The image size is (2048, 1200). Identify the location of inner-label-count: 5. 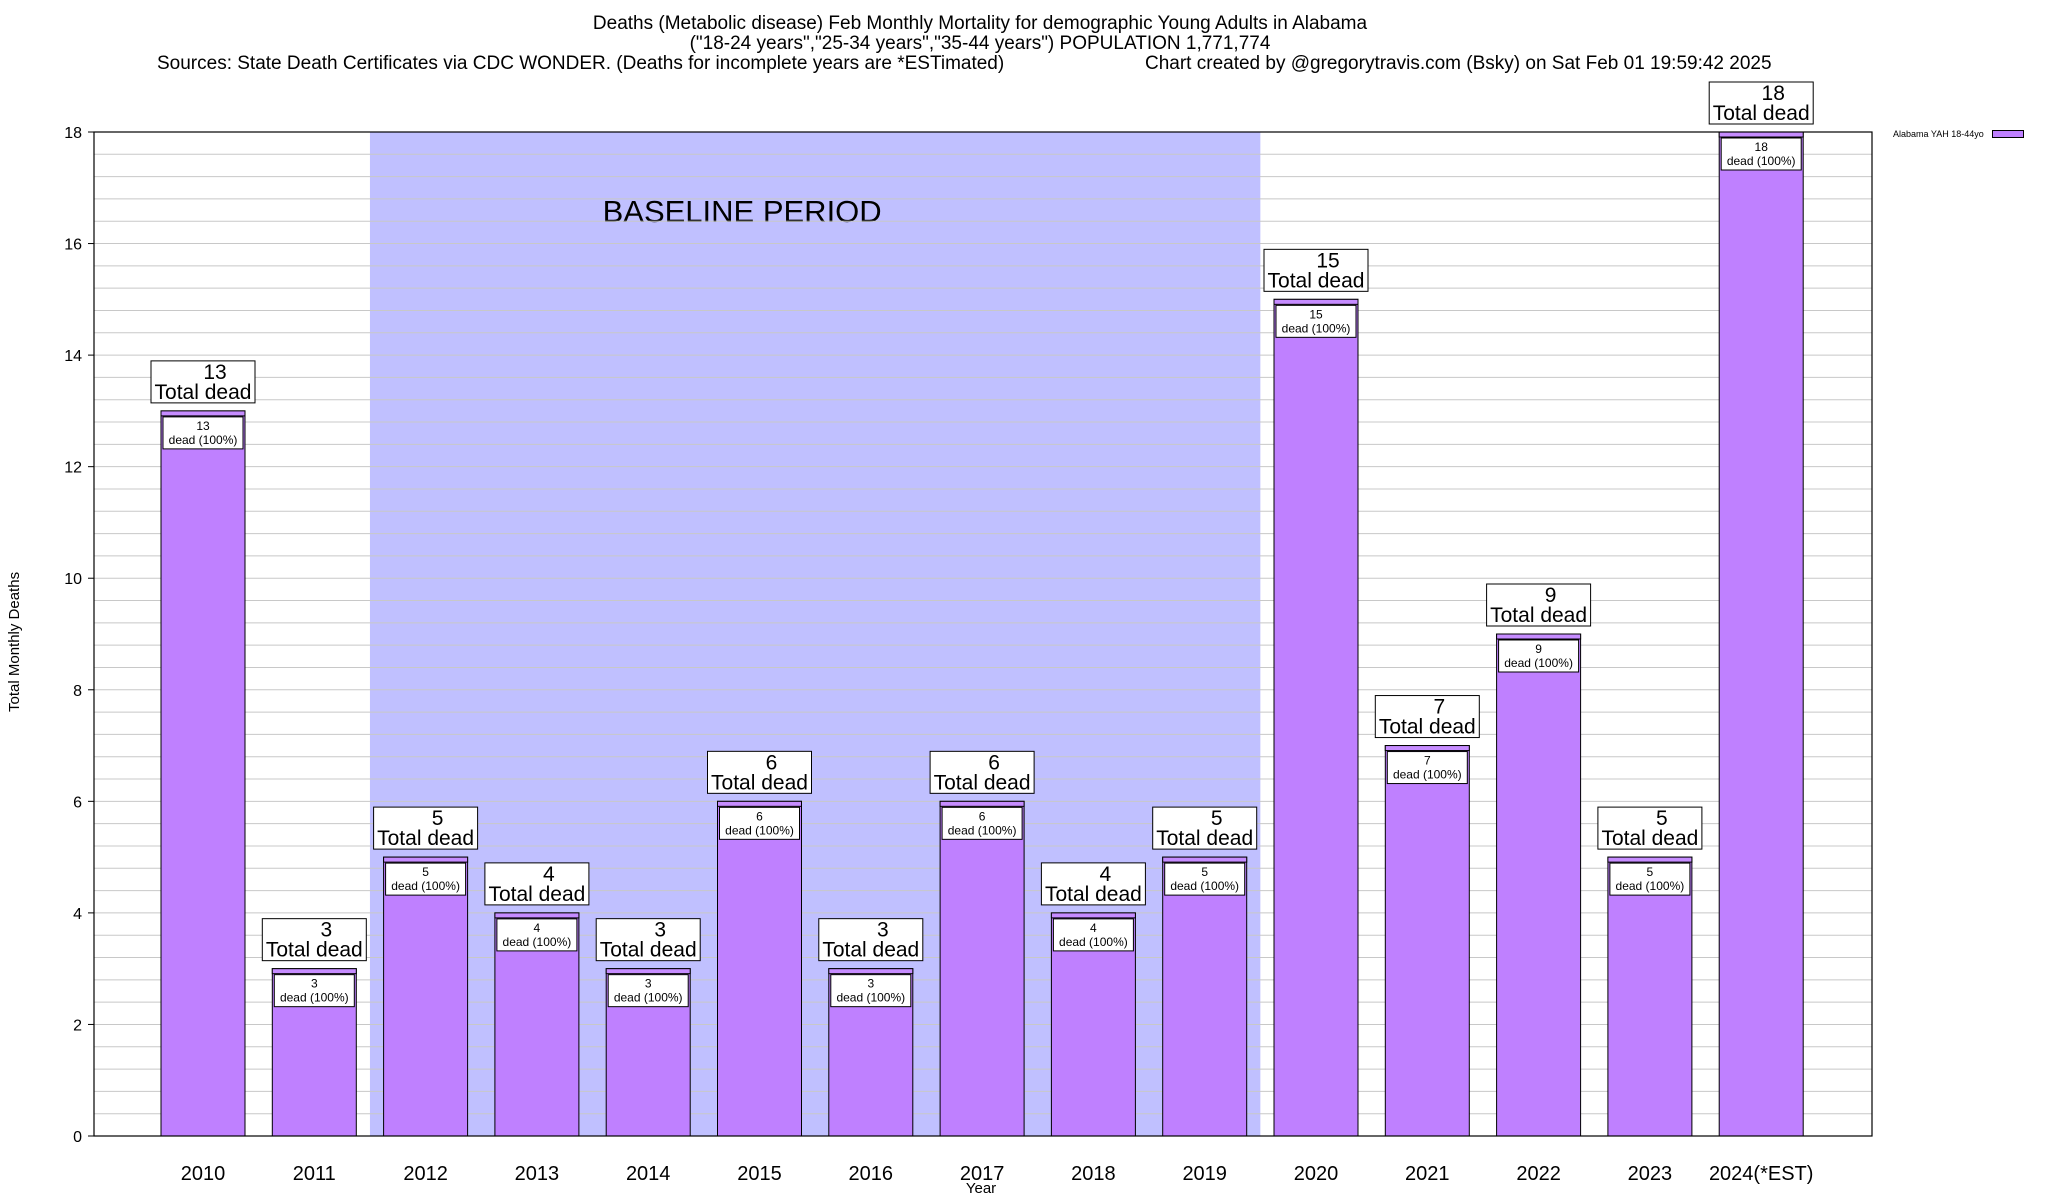
(1204, 872).